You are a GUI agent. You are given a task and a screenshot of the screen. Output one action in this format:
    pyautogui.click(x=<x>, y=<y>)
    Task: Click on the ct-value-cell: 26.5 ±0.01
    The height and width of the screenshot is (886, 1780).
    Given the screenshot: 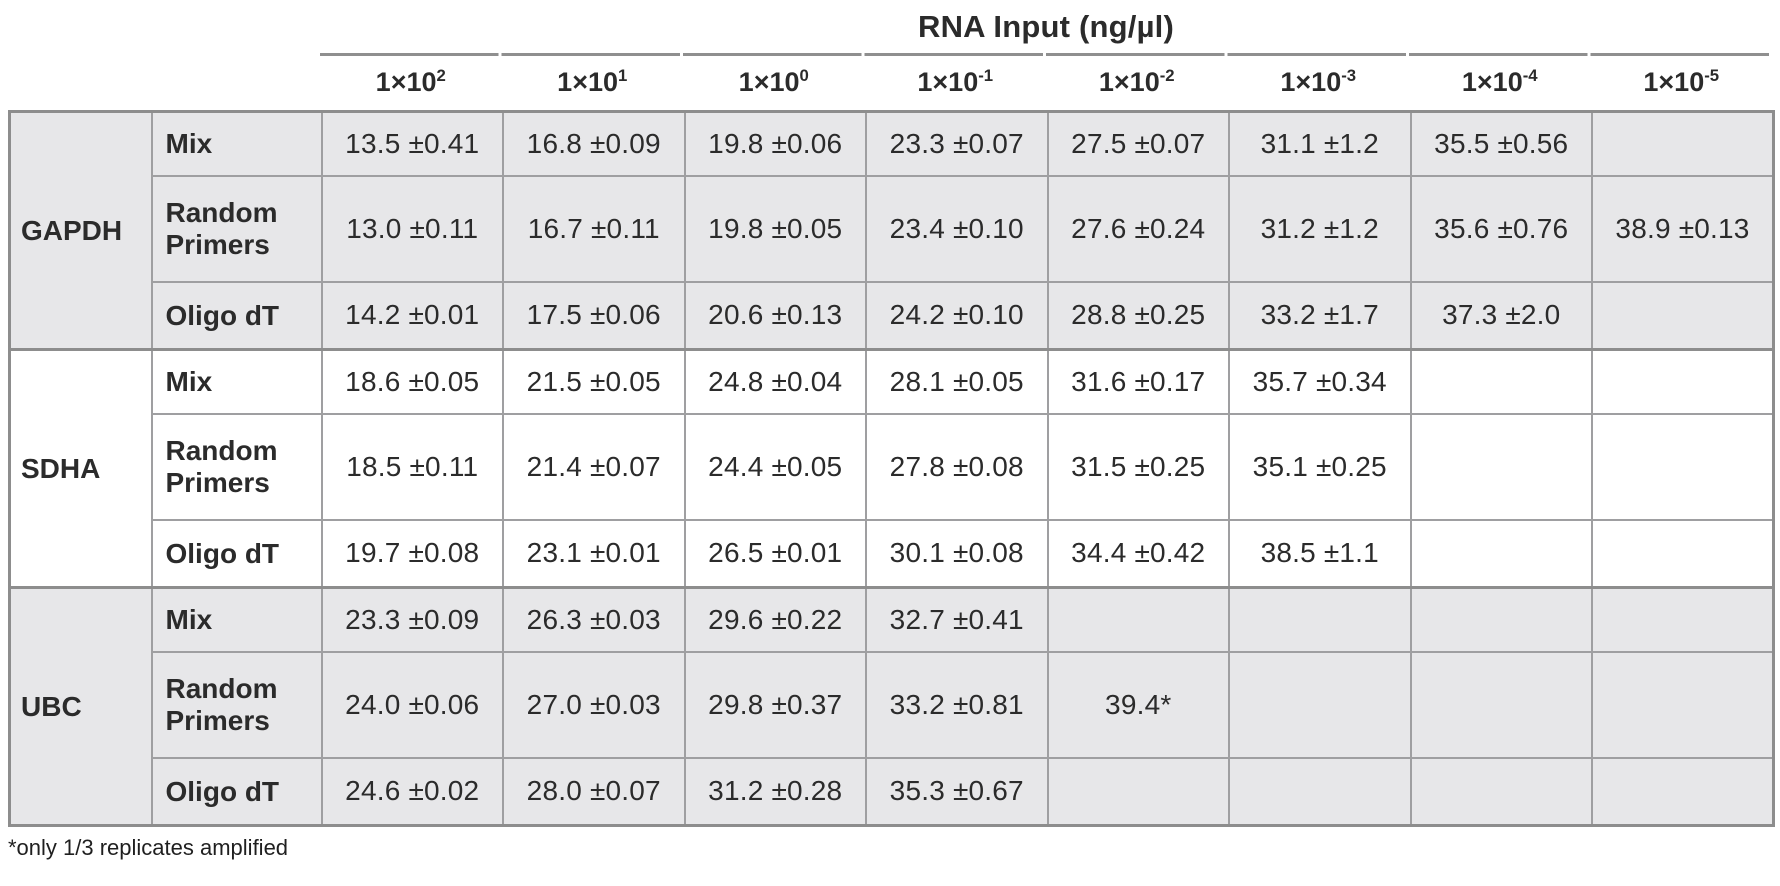 What is the action you would take?
    pyautogui.click(x=775, y=553)
    